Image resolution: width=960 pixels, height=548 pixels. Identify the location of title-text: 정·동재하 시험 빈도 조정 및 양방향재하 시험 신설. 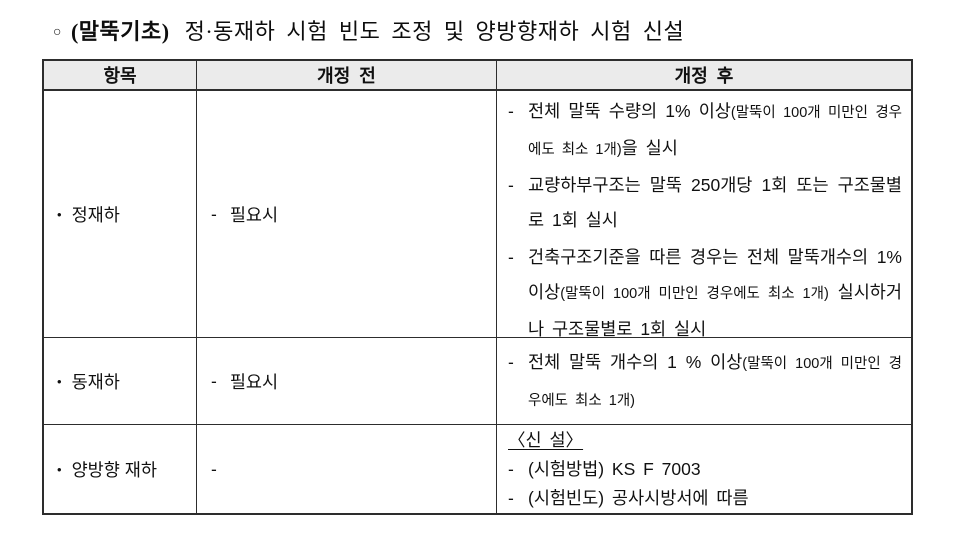
(434, 31).